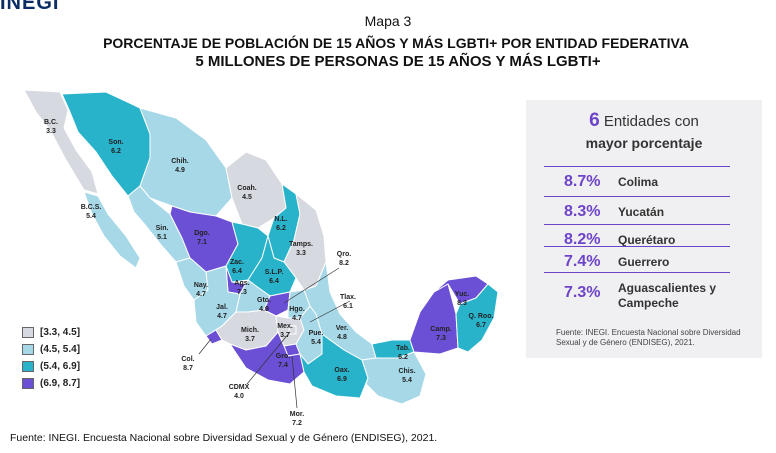 The height and width of the screenshot is (453, 776). What do you see at coordinates (440, 334) in the screenshot?
I see `state-label: Camp. 7.3` at bounding box center [440, 334].